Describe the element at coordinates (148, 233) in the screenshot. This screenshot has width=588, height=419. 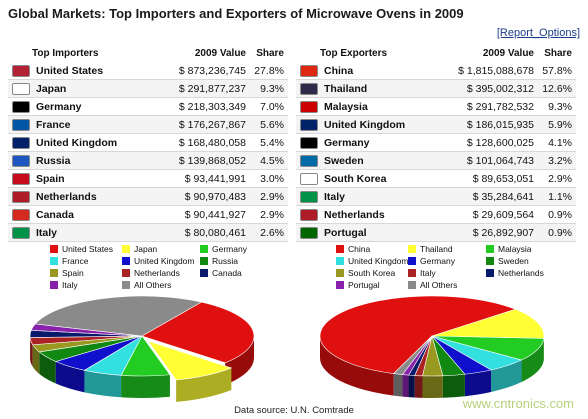
I see `importers-table-row: Italy $ 80,080,461 2.6%` at that location.